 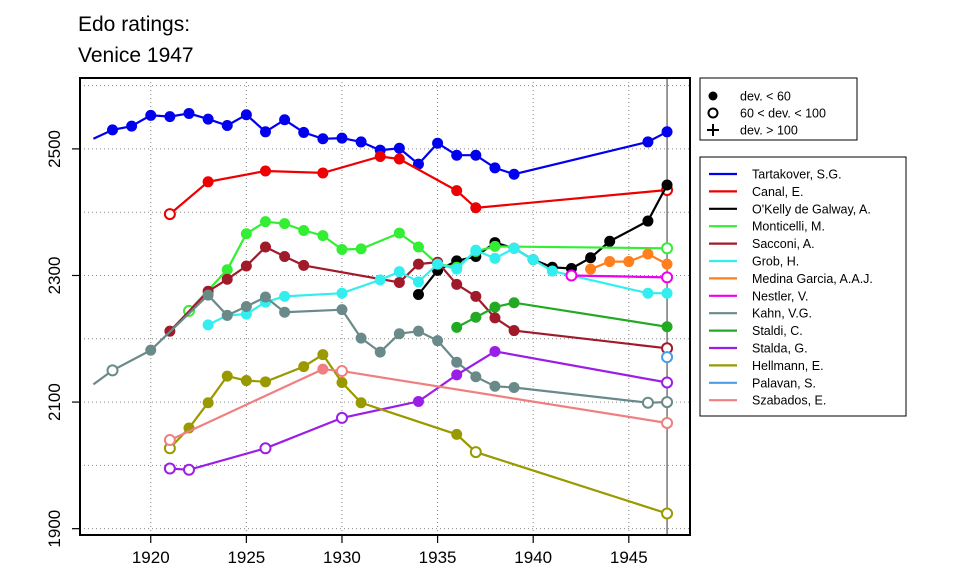 I want to click on legend-label: Monticelli, M., so click(x=788, y=227).